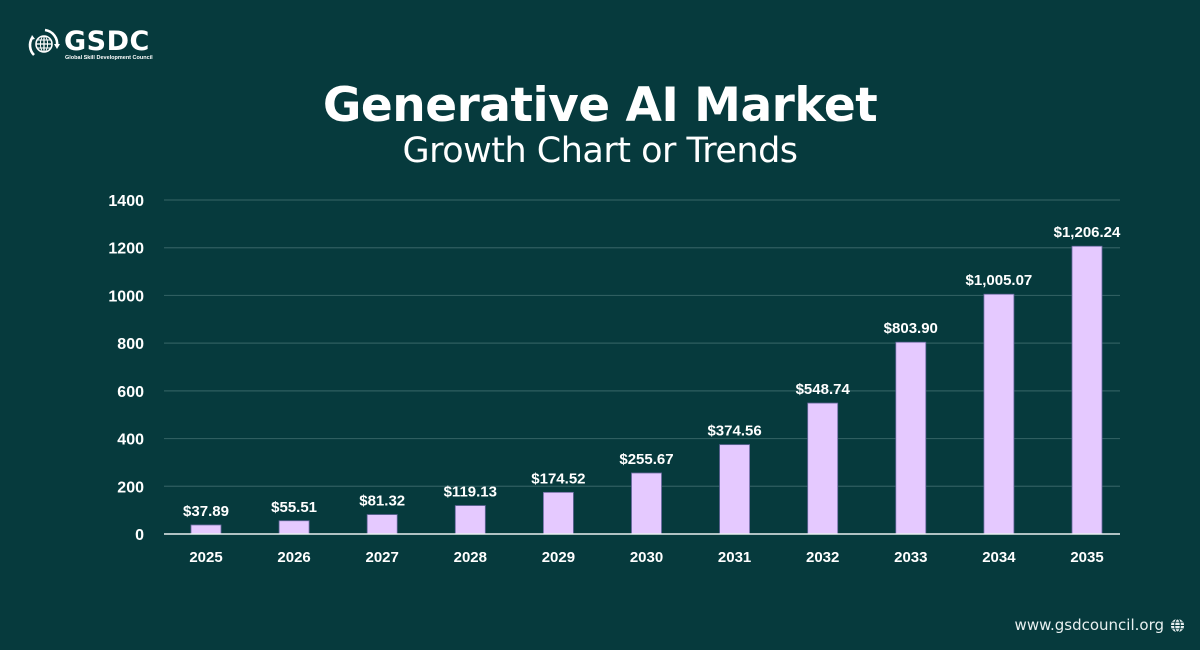 The width and height of the screenshot is (1200, 650). What do you see at coordinates (911, 328) in the screenshot?
I see `data-label: $803.90` at bounding box center [911, 328].